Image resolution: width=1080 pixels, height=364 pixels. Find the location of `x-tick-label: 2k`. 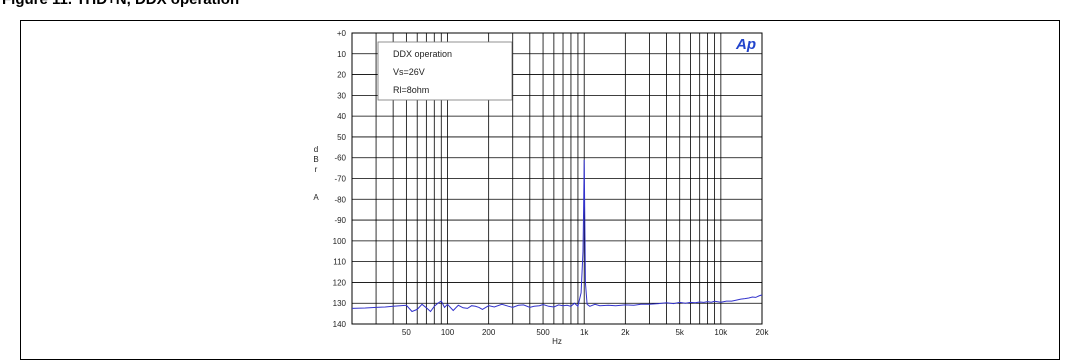

x-tick-label: 2k is located at coordinates (625, 332).